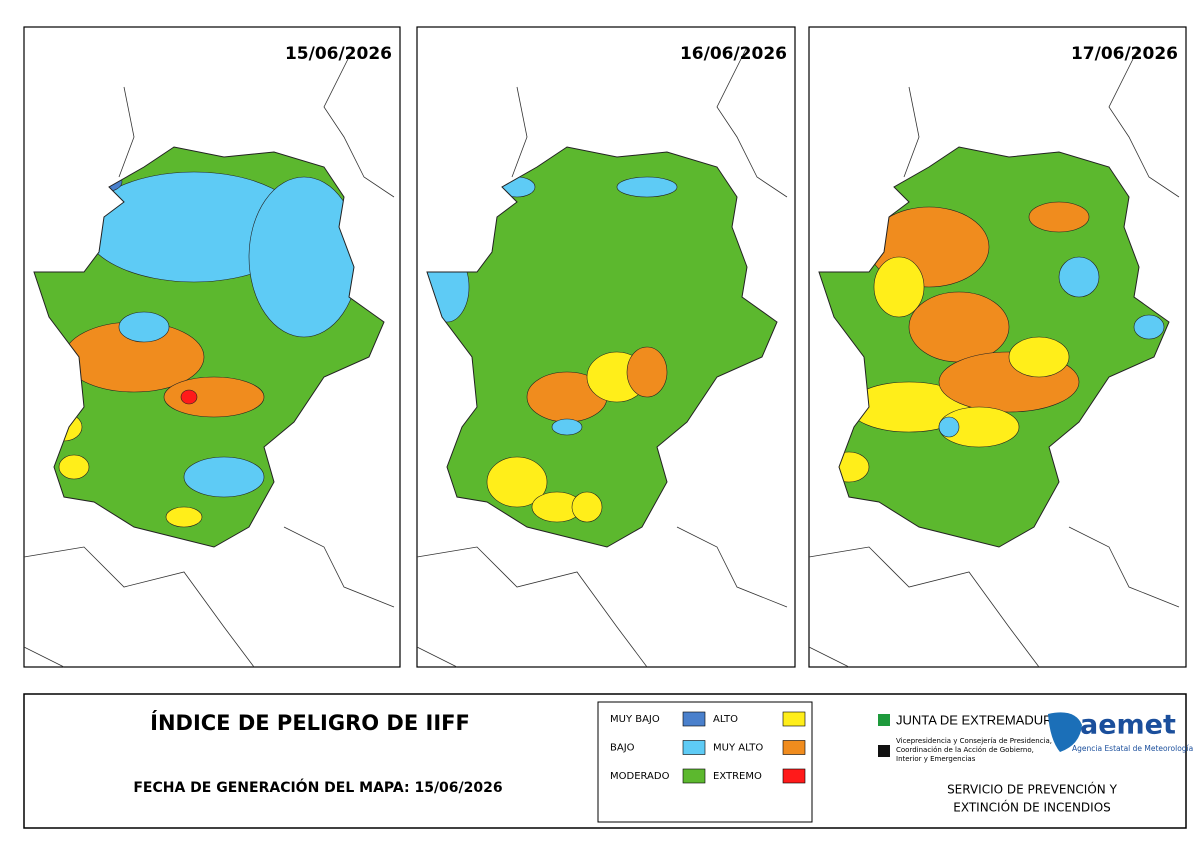 This screenshot has height=843, width=1200. I want to click on aemet-icon, so click(1065, 732).